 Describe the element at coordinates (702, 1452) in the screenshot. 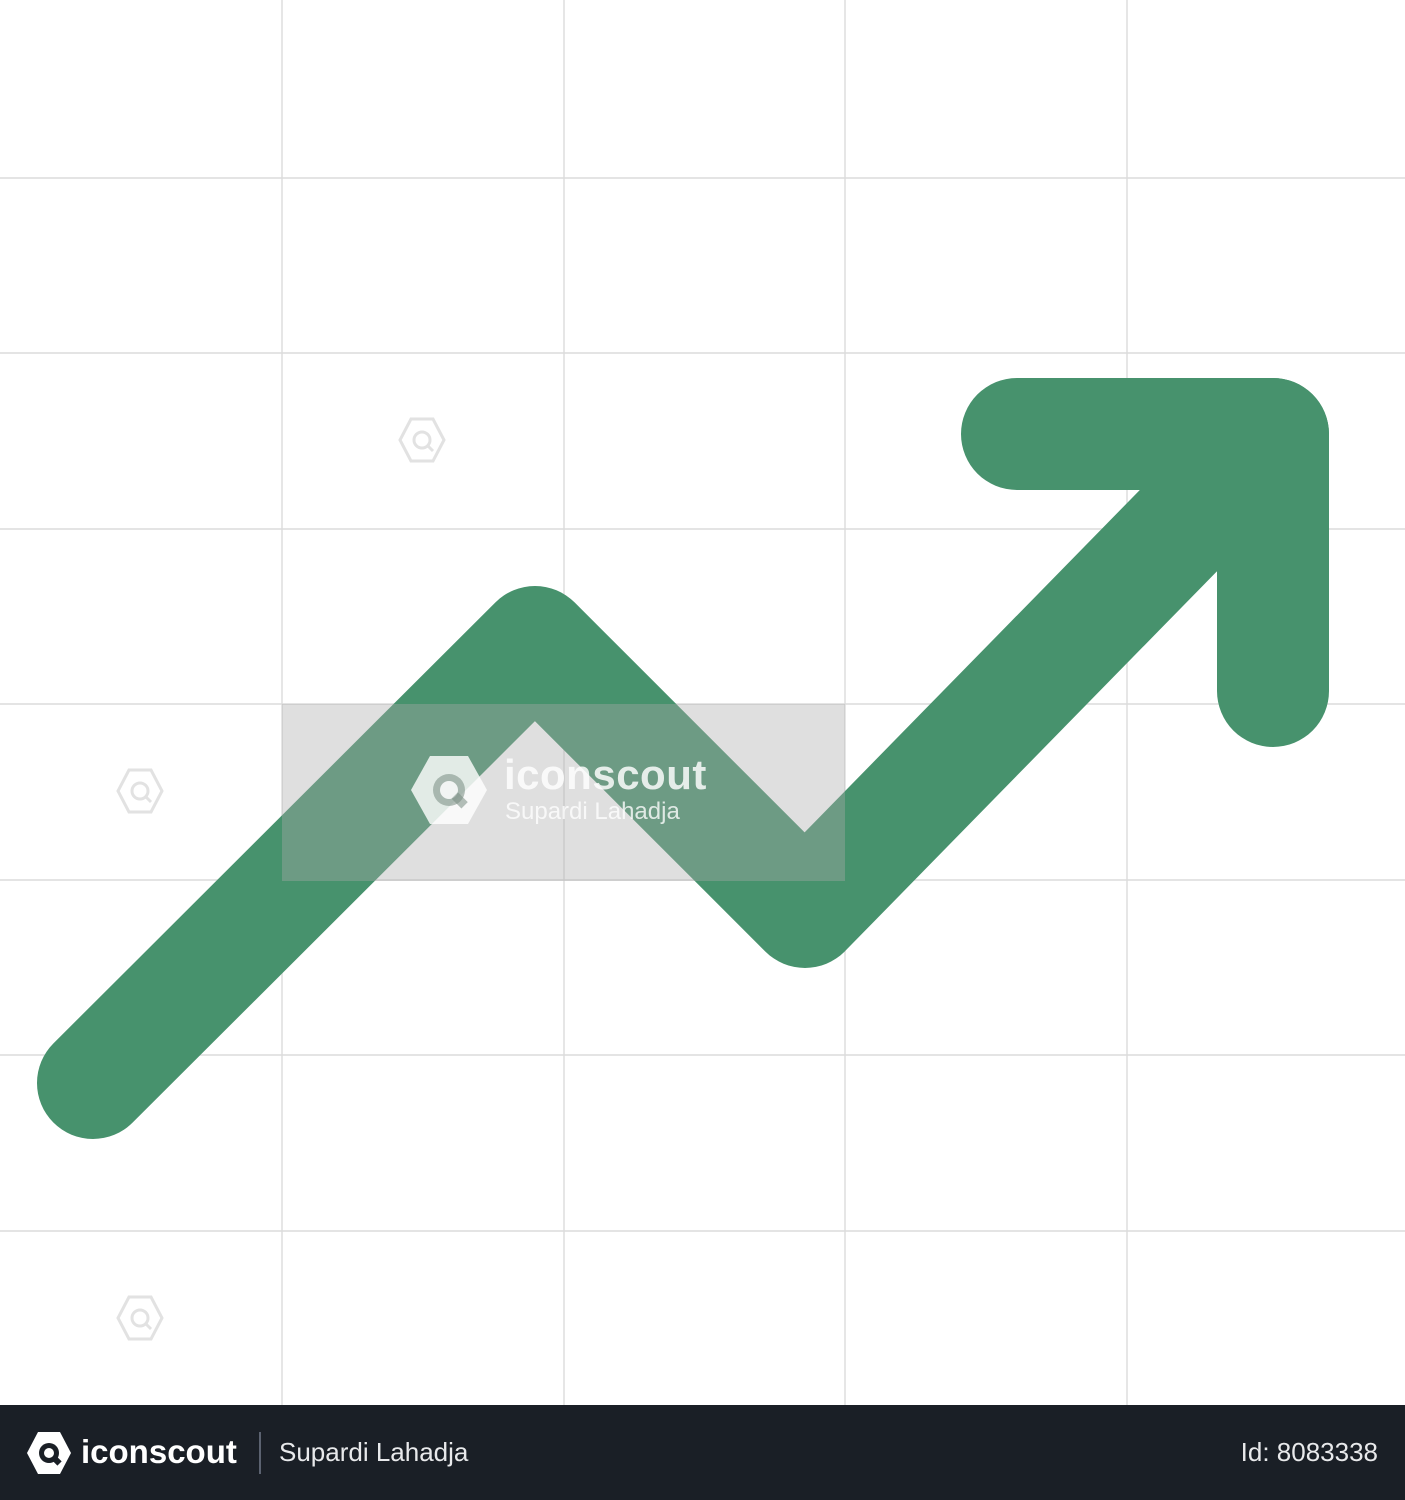

I see `footer-bar: iconscout Supardi Lahadja Id: 8083338` at that location.